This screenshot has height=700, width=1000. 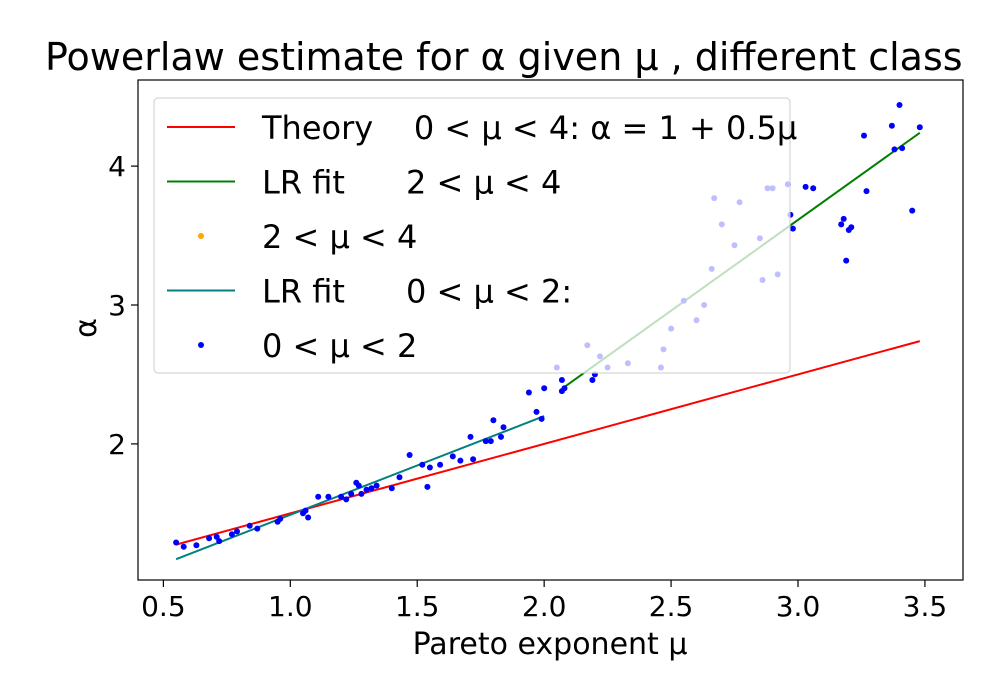 What do you see at coordinates (417, 292) in the screenshot?
I see `legend-label: LR fit 0 < μ < 2:` at bounding box center [417, 292].